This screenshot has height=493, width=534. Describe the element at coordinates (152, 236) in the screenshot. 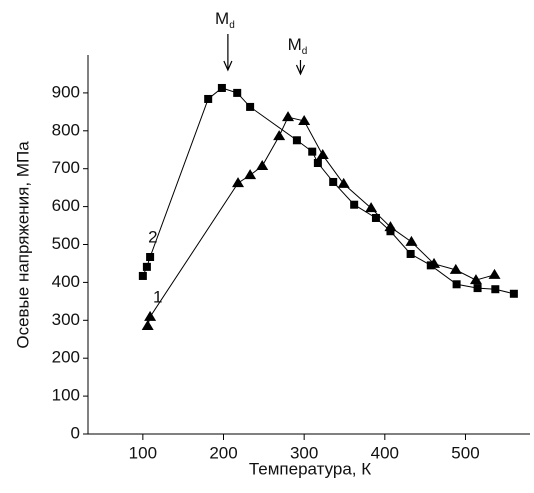

I see `series-label: 2` at that location.